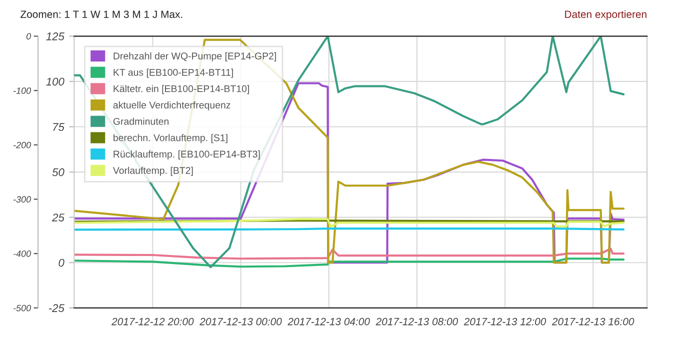  Describe the element at coordinates (29, 36) in the screenshot. I see `y2-tick-label: 0` at that location.